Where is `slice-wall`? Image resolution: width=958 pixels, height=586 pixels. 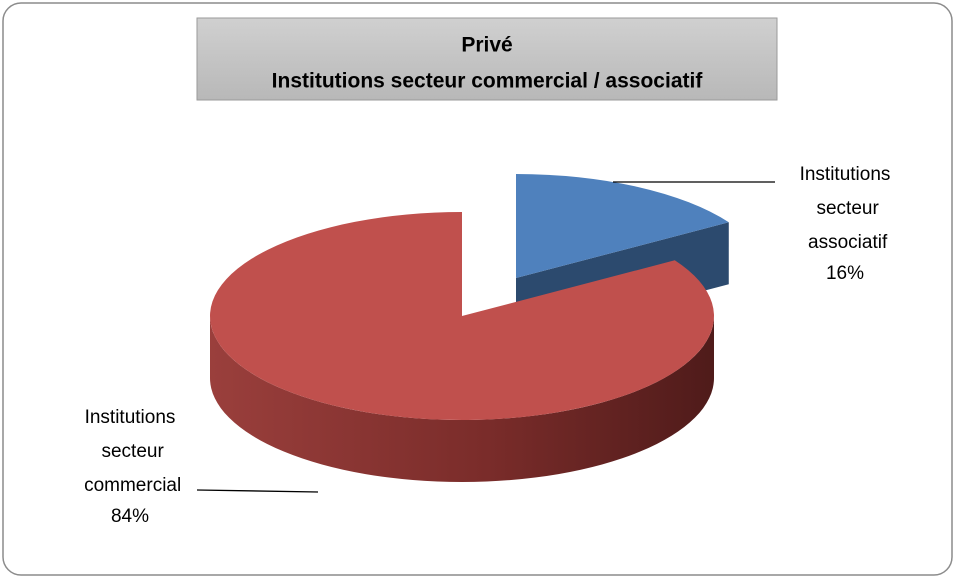 slice-wall is located at coordinates (462, 399).